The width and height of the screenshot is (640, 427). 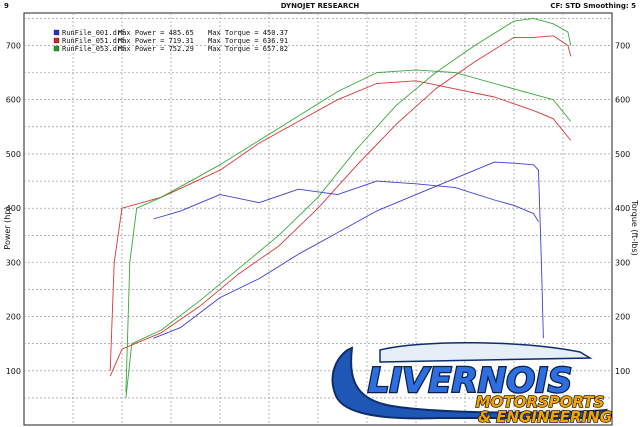 What do you see at coordinates (13, 262) in the screenshot?
I see `y-tick-left: 300` at bounding box center [13, 262].